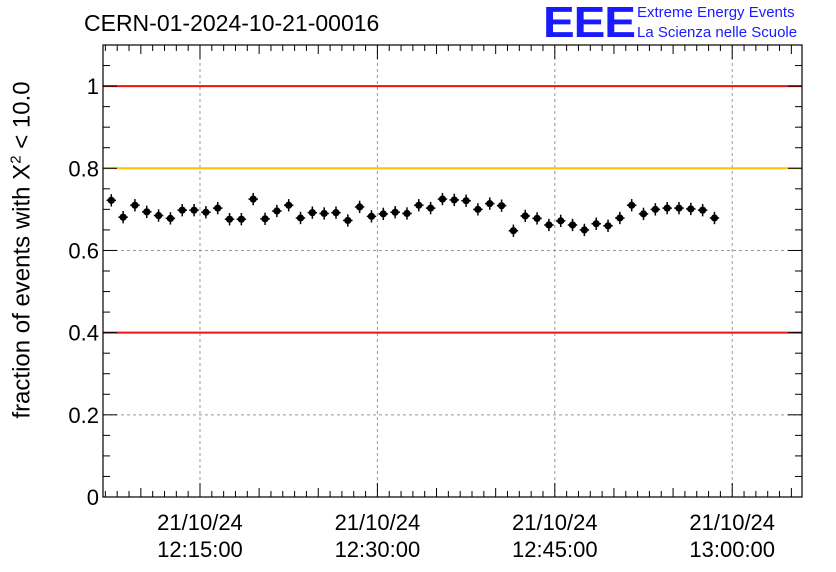 This screenshot has height=572, width=836. I want to click on x-tick-label-time: 12:45:00, so click(555, 549).